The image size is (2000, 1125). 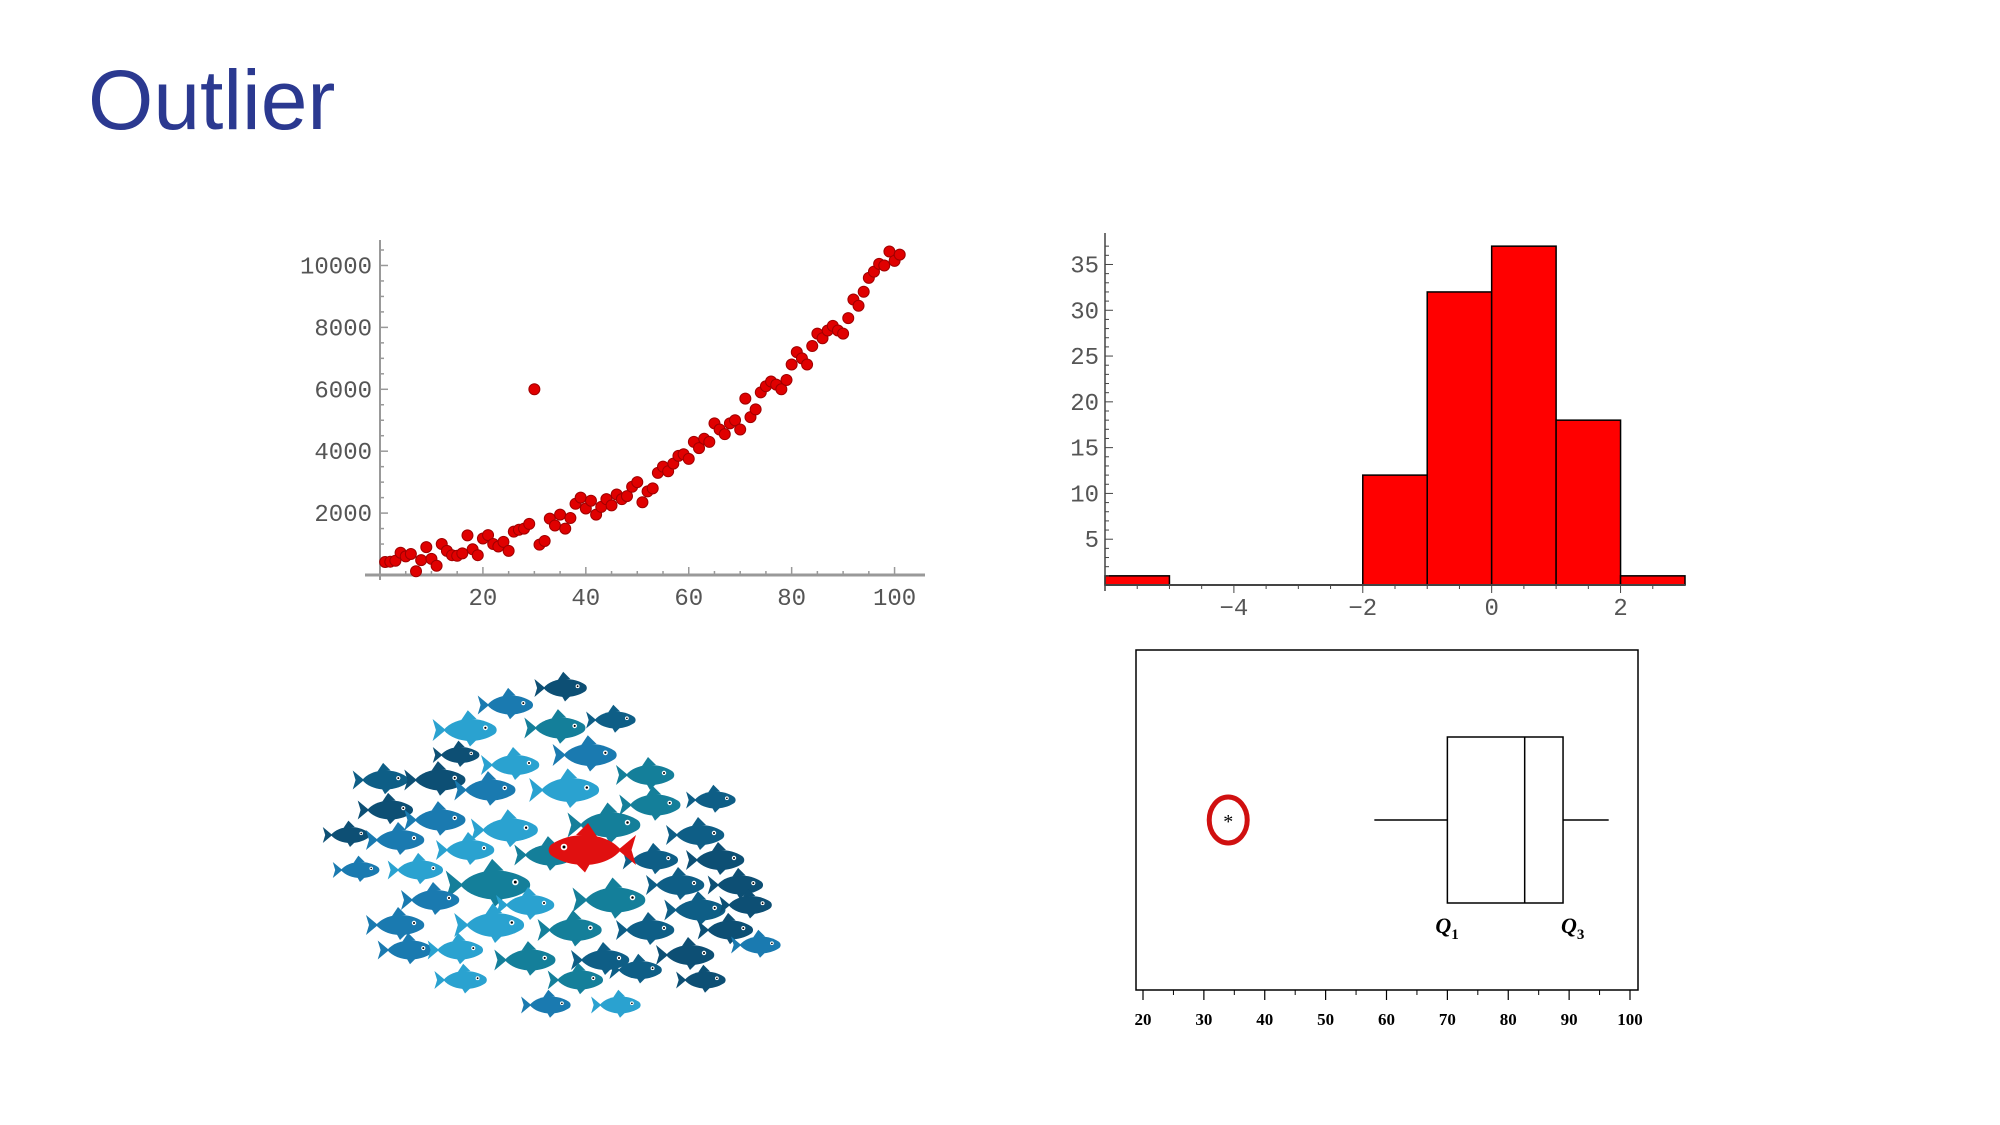 I want to click on iqr-box, so click(x=1505, y=820).